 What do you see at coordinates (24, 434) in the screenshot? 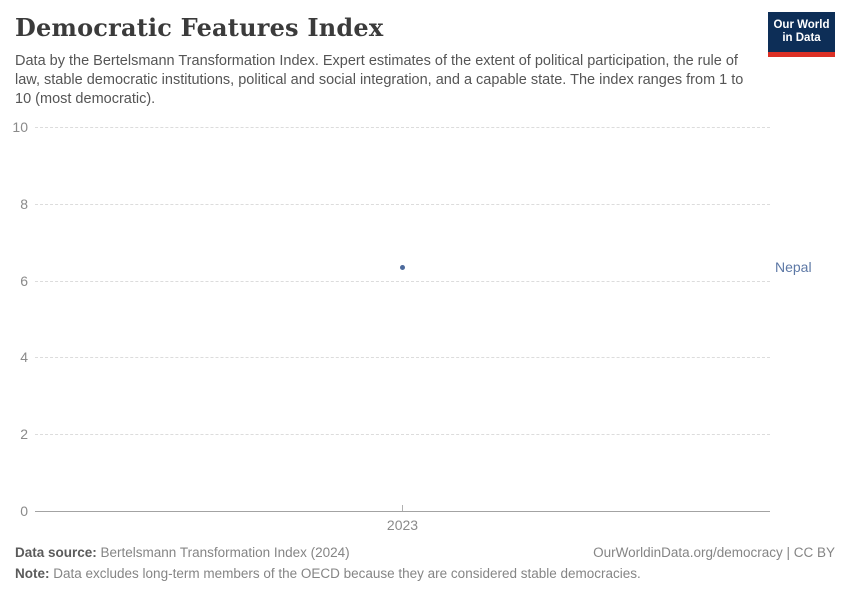
I see `y-axis-tick-label: 2` at bounding box center [24, 434].